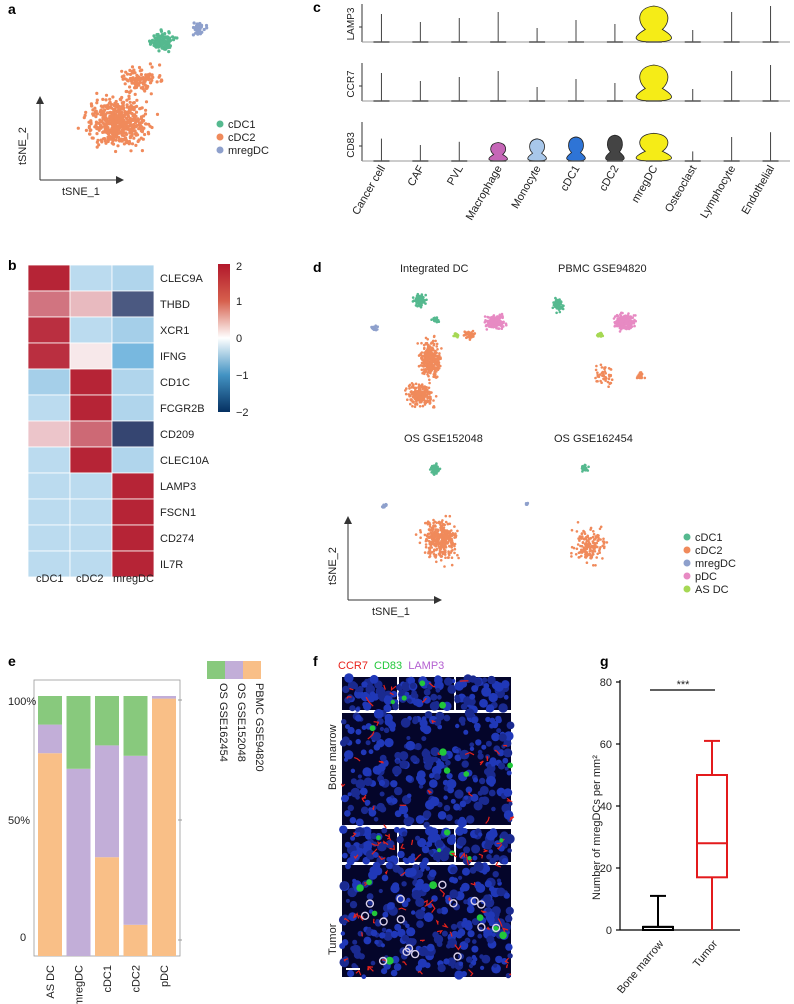 This screenshot has height=1004, width=794. What do you see at coordinates (133, 382) in the screenshot?
I see `heatmap-cell` at bounding box center [133, 382].